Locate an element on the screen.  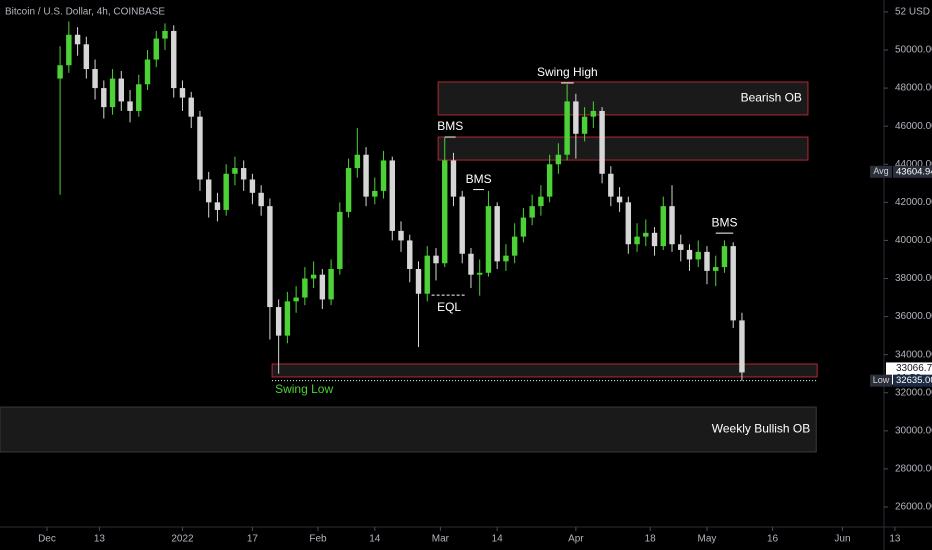
y-tick-label: 28000.00 is located at coordinates (913, 469).